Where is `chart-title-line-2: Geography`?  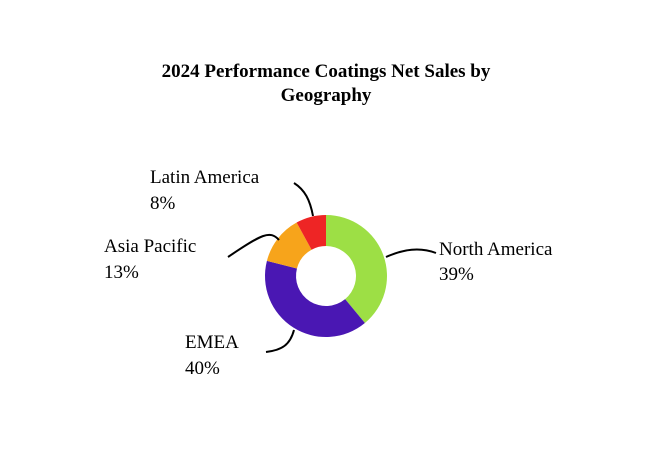 chart-title-line-2: Geography is located at coordinates (326, 95).